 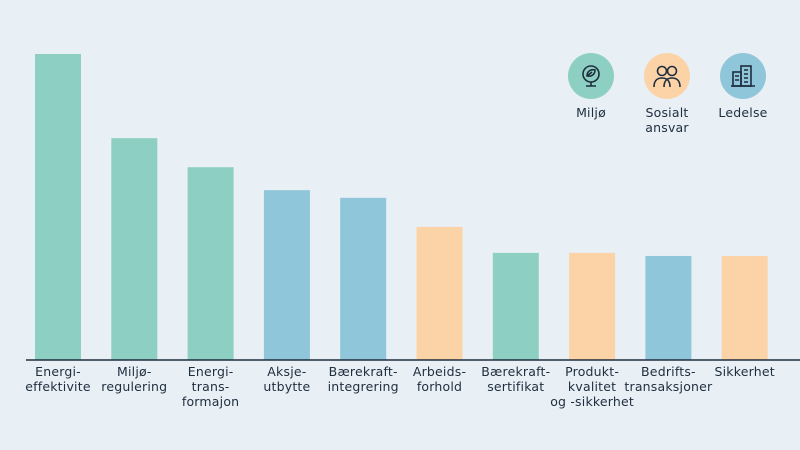 What do you see at coordinates (667, 120) in the screenshot?
I see `legend-label-social: Sosialt ansvar` at bounding box center [667, 120].